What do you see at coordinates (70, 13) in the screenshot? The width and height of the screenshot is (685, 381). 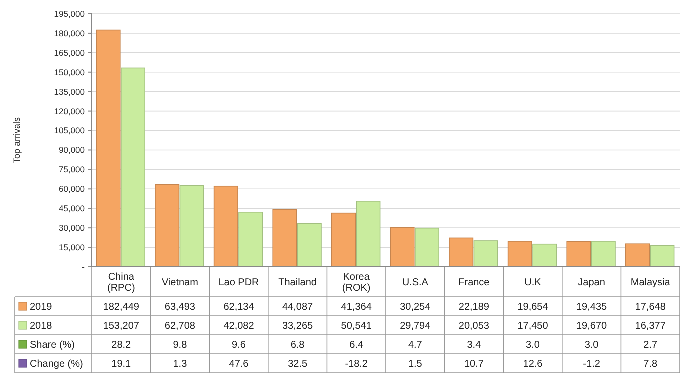 I see `y-tick-label: 195,000` at bounding box center [70, 13].